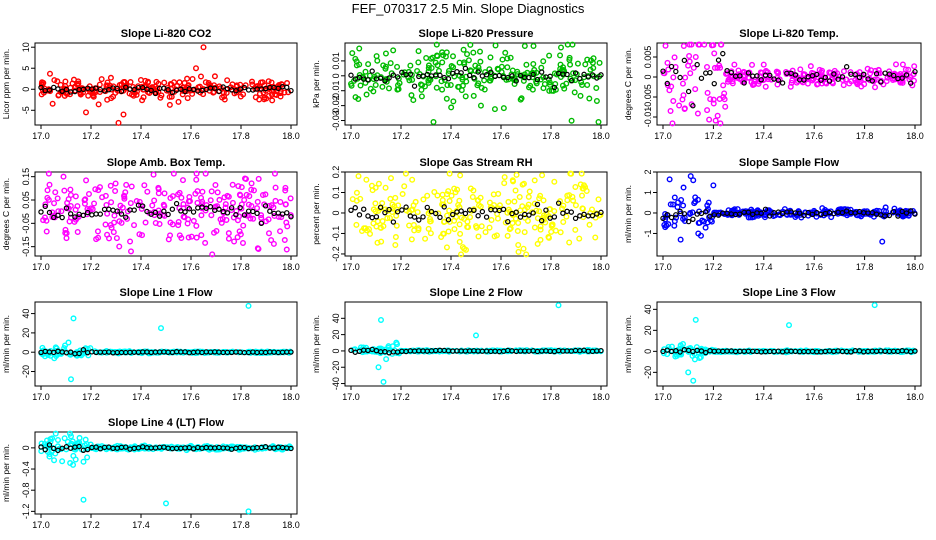 The height and width of the screenshot is (540, 936). I want to click on x-tick-label: 17.4, so click(764, 397).